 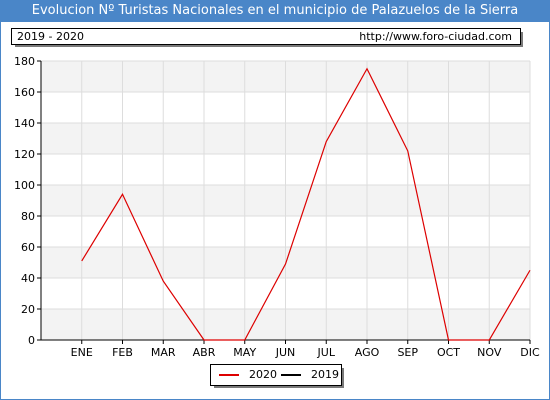 What do you see at coordinates (28, 278) in the screenshot?
I see `y-tick-label: 40` at bounding box center [28, 278].